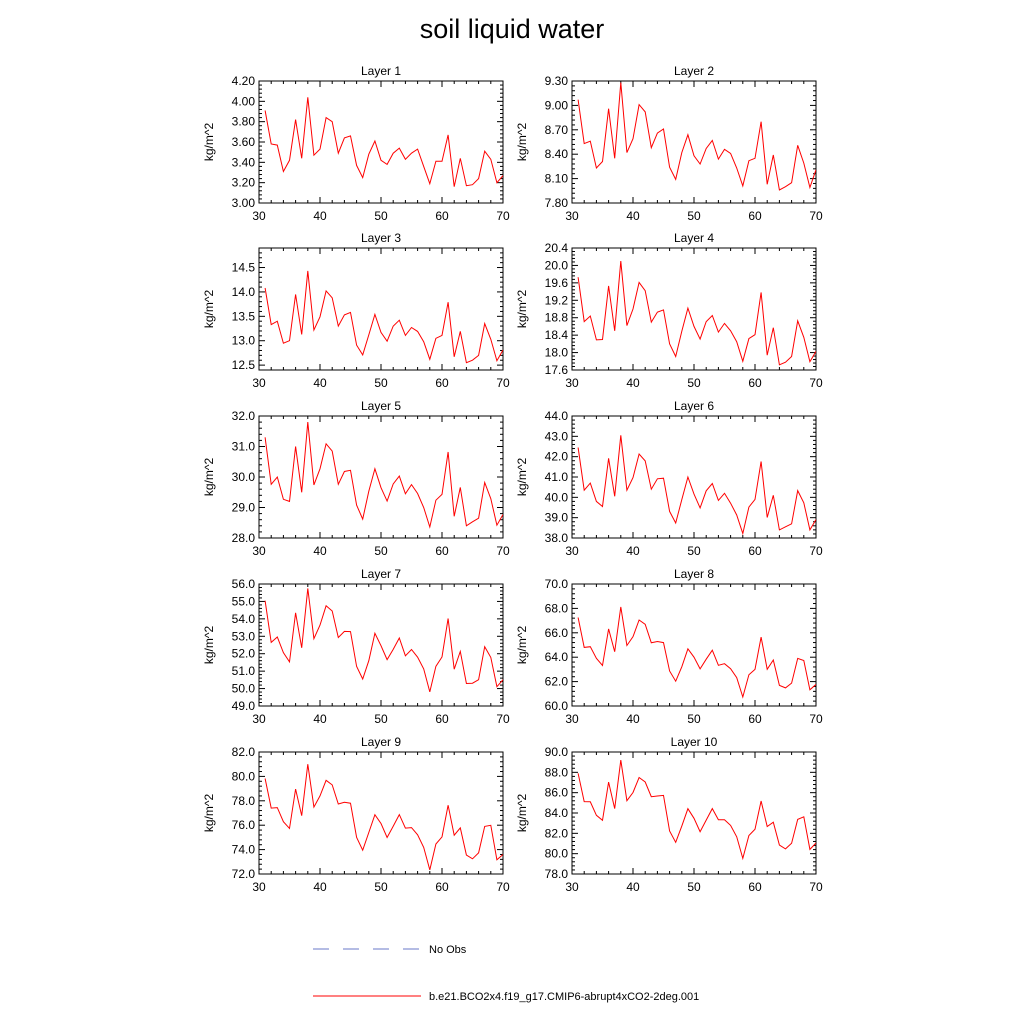  I want to click on y-tick-label: 20.0, so click(557, 265).